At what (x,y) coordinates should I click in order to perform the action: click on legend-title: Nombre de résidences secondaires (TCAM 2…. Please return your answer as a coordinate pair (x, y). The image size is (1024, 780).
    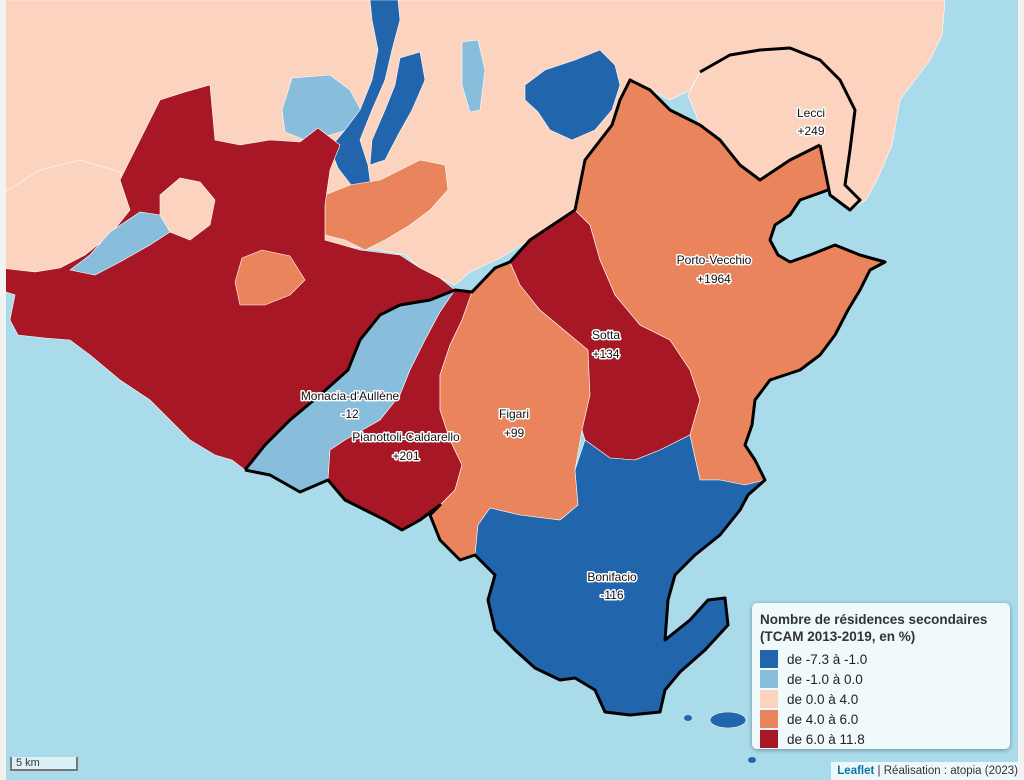
    Looking at the image, I should click on (880, 628).